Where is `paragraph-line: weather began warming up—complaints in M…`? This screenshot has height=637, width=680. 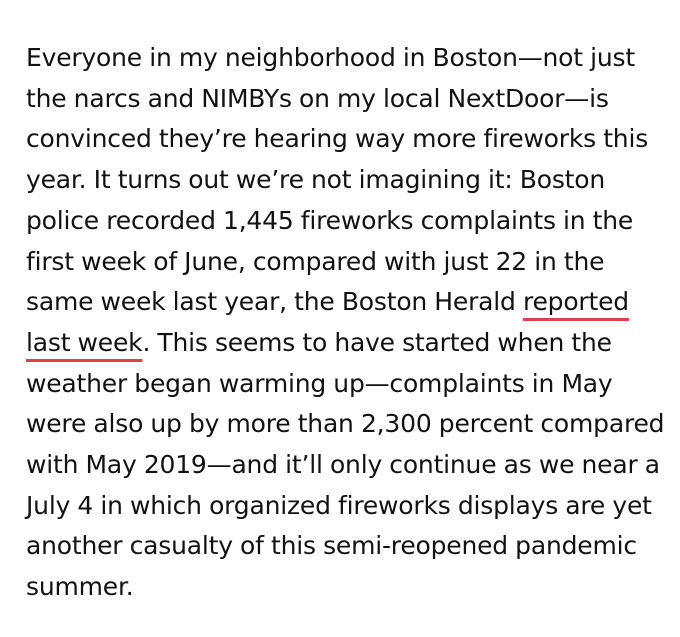 paragraph-line: weather began warming up—complaints in M… is located at coordinates (319, 383).